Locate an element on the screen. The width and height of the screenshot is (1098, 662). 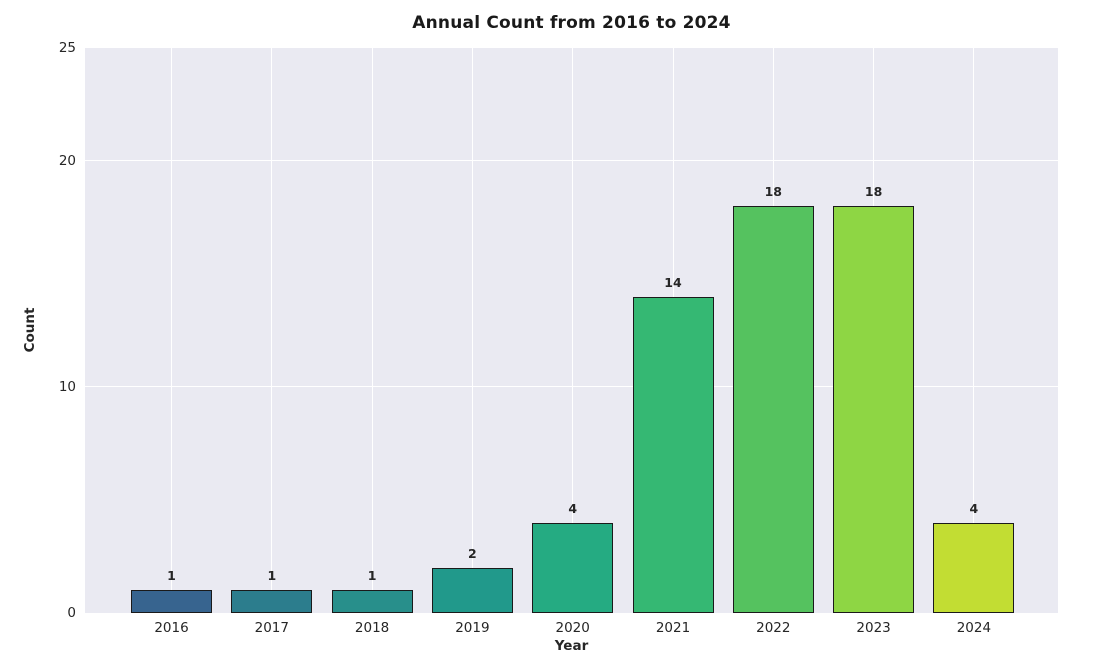
bar-value-label: 2 is located at coordinates (472, 553).